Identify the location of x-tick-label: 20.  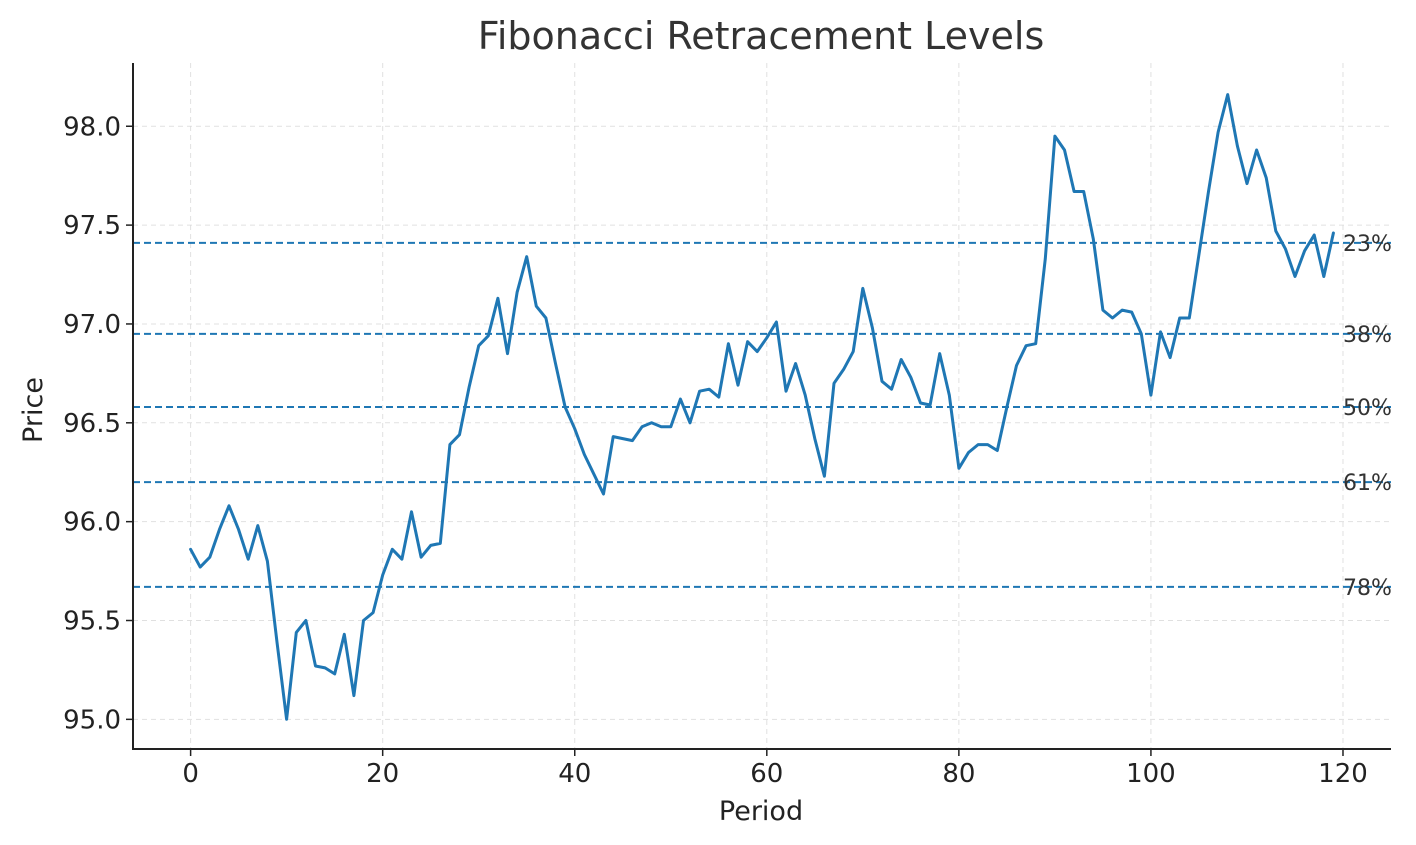
(382, 774).